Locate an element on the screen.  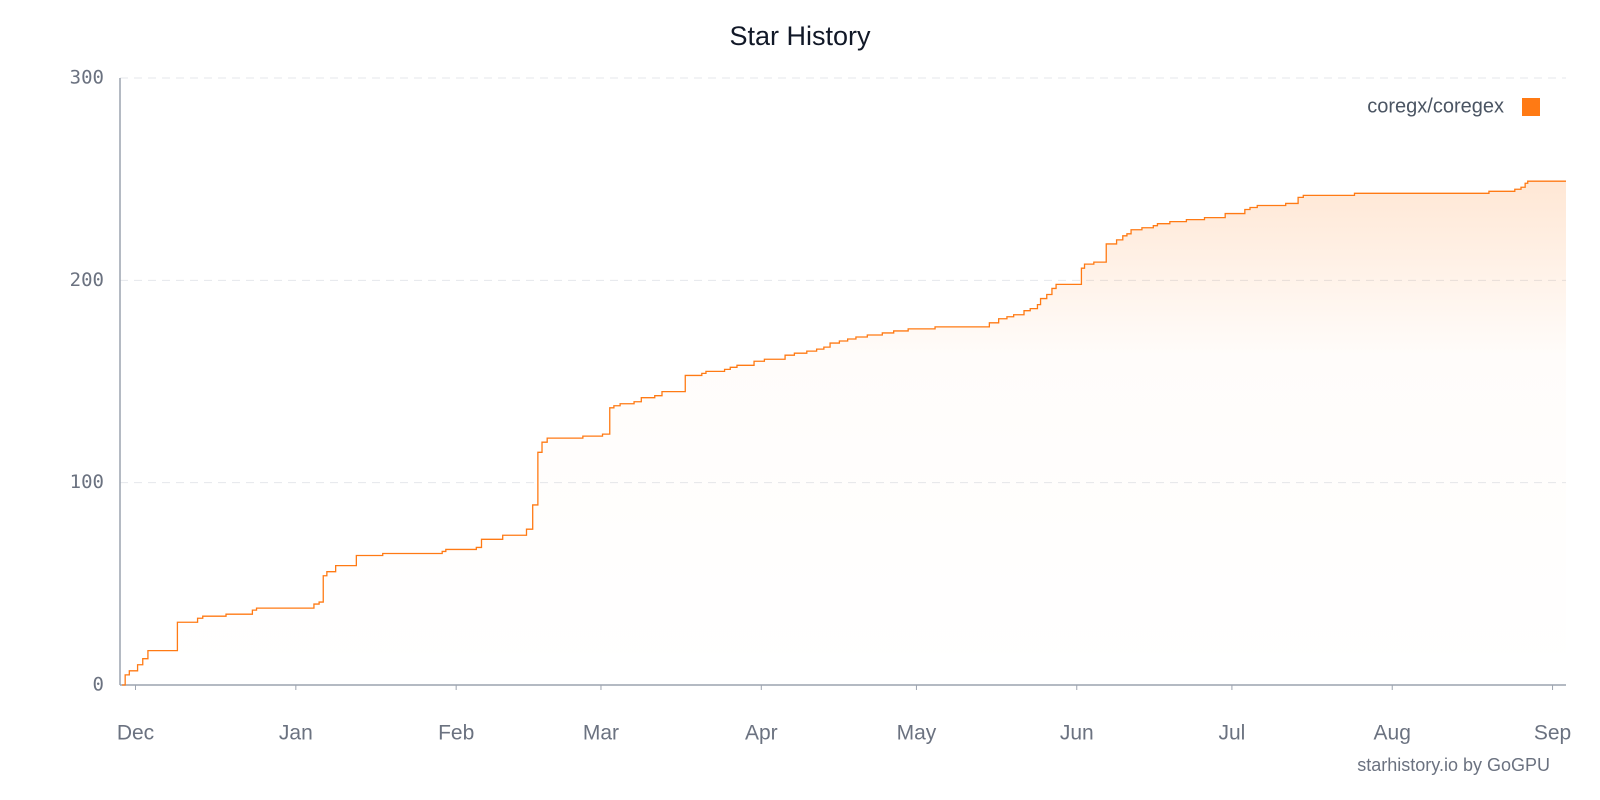
x-tick-label: Sep is located at coordinates (1552, 733).